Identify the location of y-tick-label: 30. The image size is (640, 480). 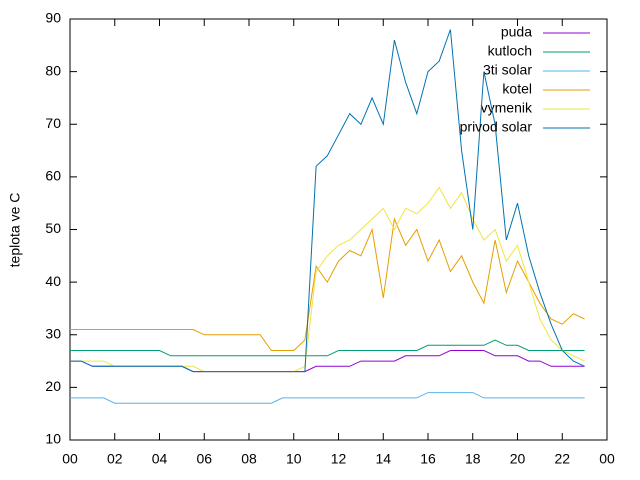
(53, 333).